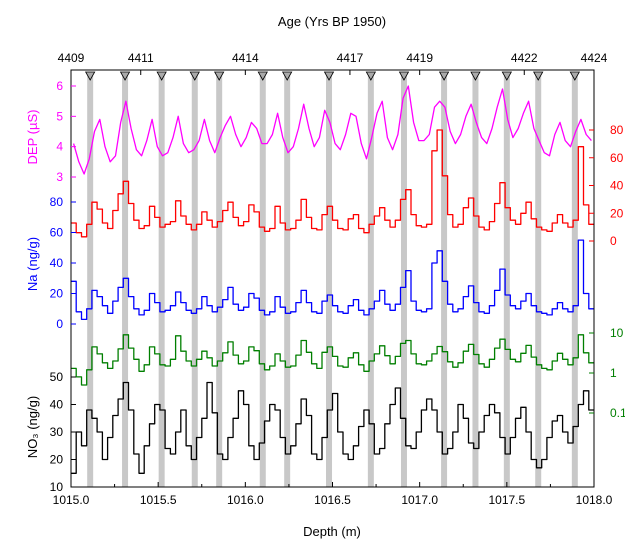  I want to click on dep-axis-title: DEP (µS), so click(32, 137).